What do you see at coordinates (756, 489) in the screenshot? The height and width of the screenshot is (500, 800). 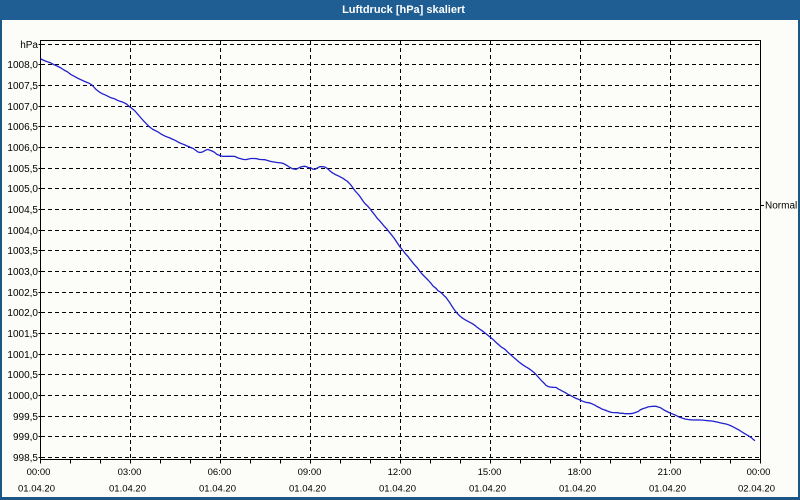 I see `svg-text: 02.04.20` at bounding box center [756, 489].